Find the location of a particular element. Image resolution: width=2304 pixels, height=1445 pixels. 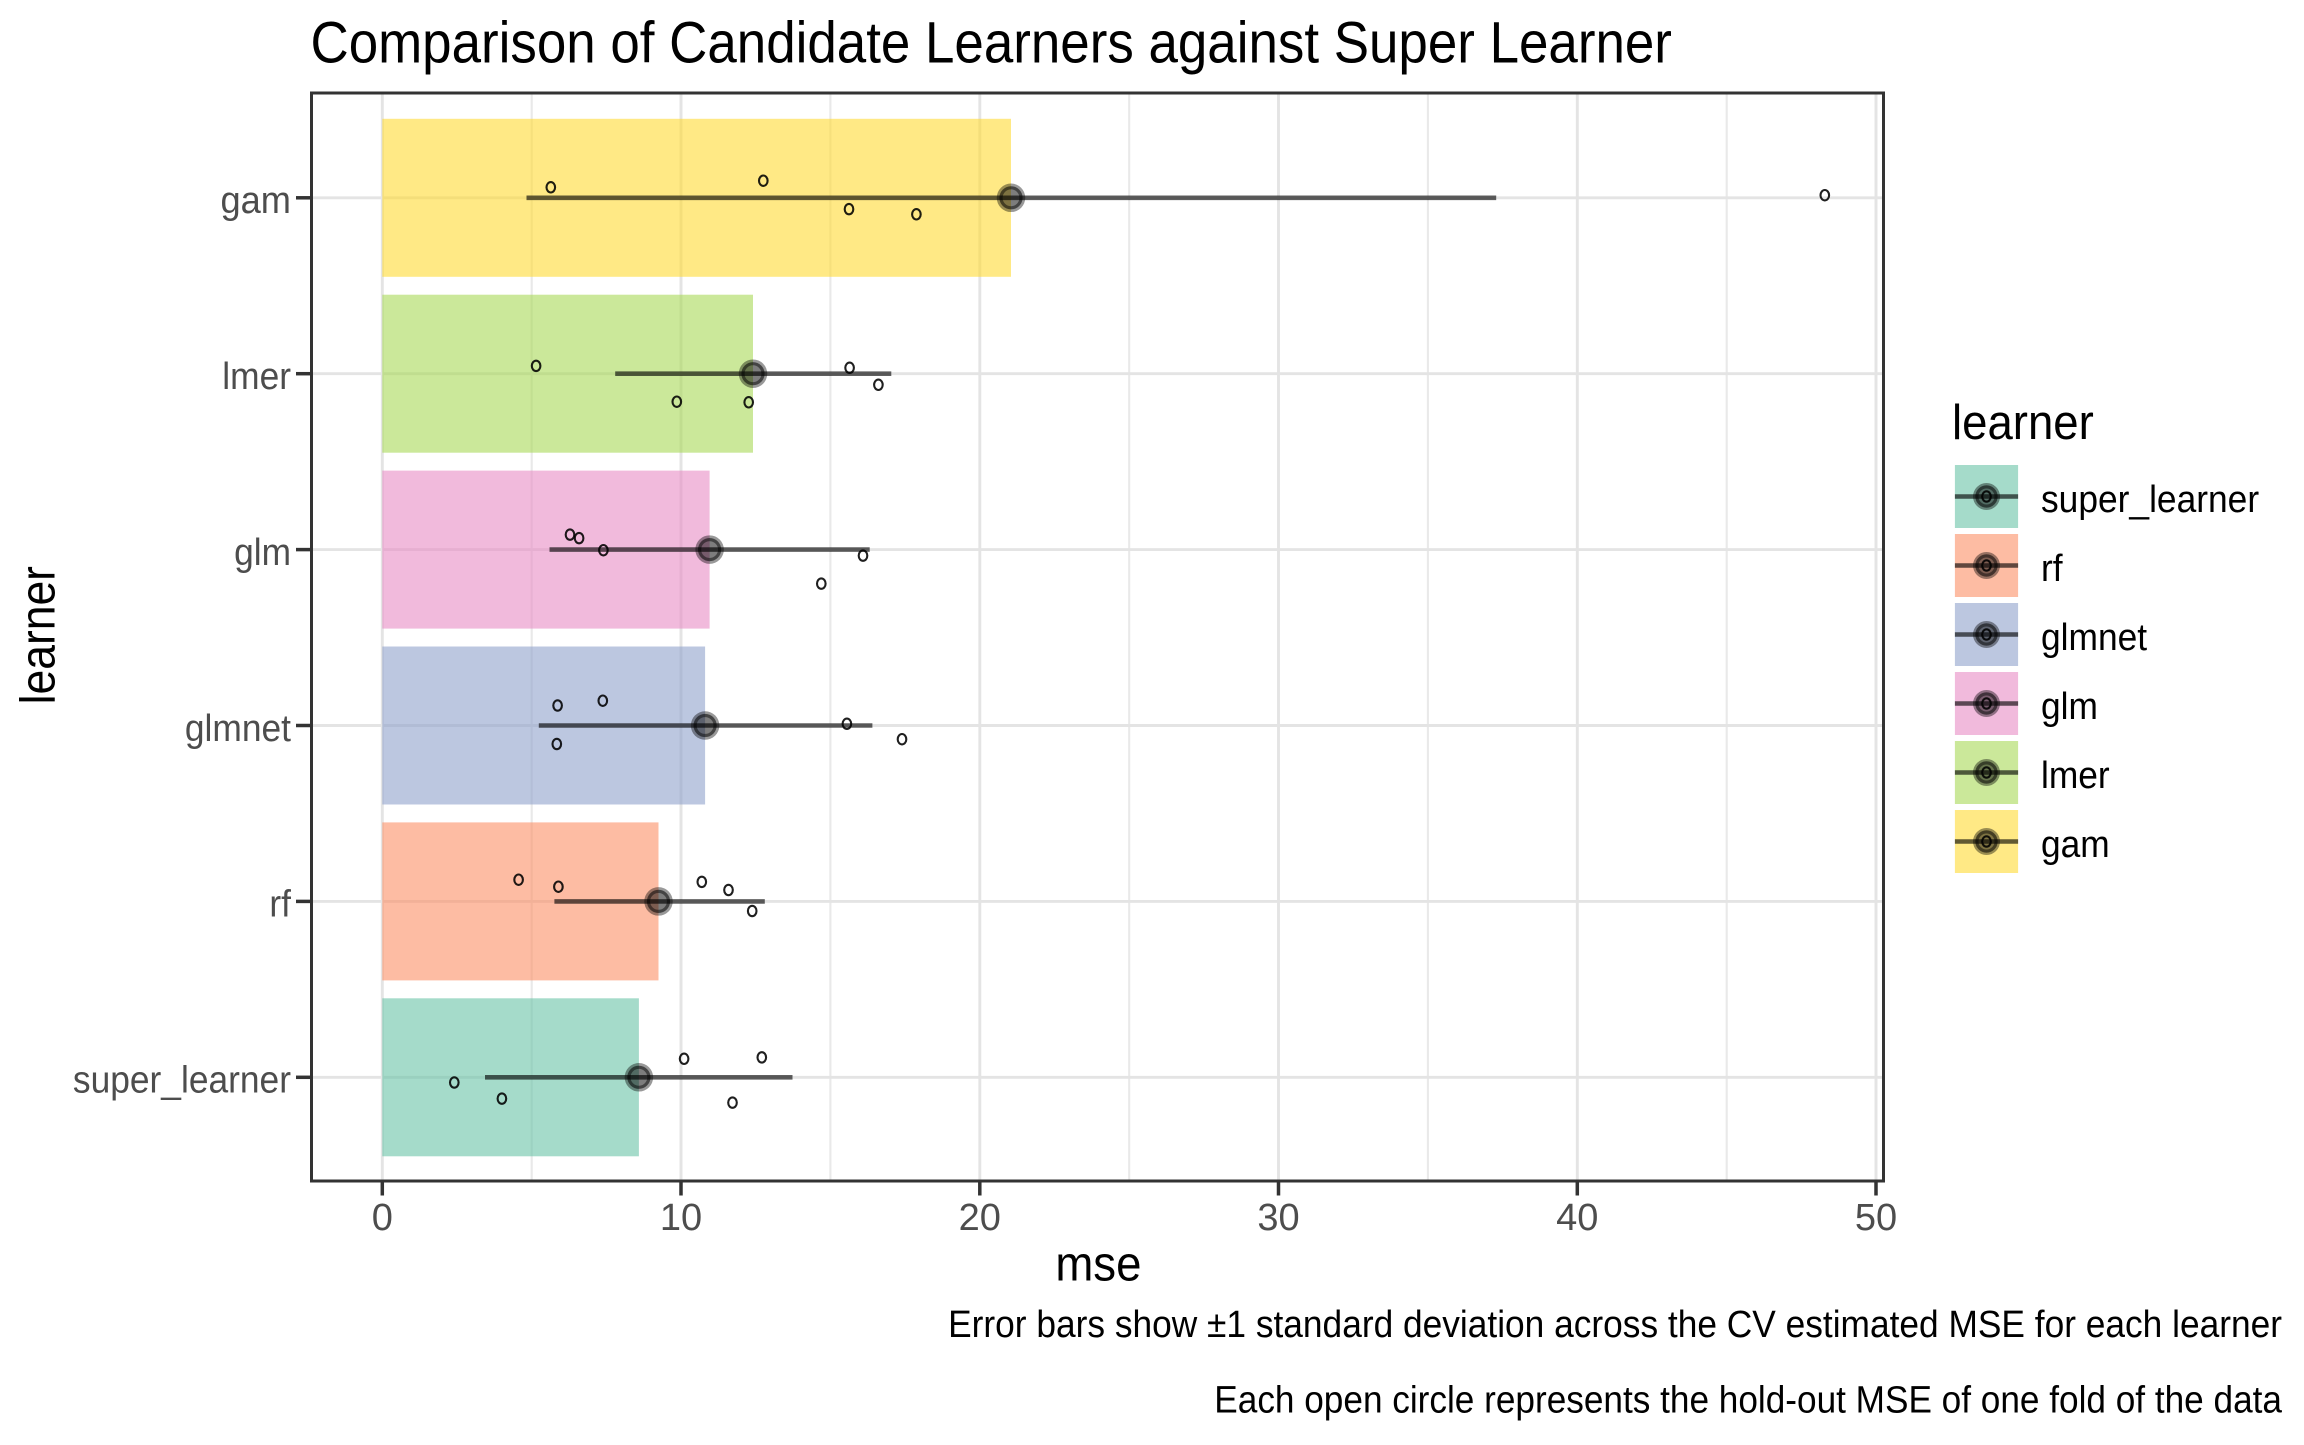

svg-text: mse is located at coordinates (1098, 1265).